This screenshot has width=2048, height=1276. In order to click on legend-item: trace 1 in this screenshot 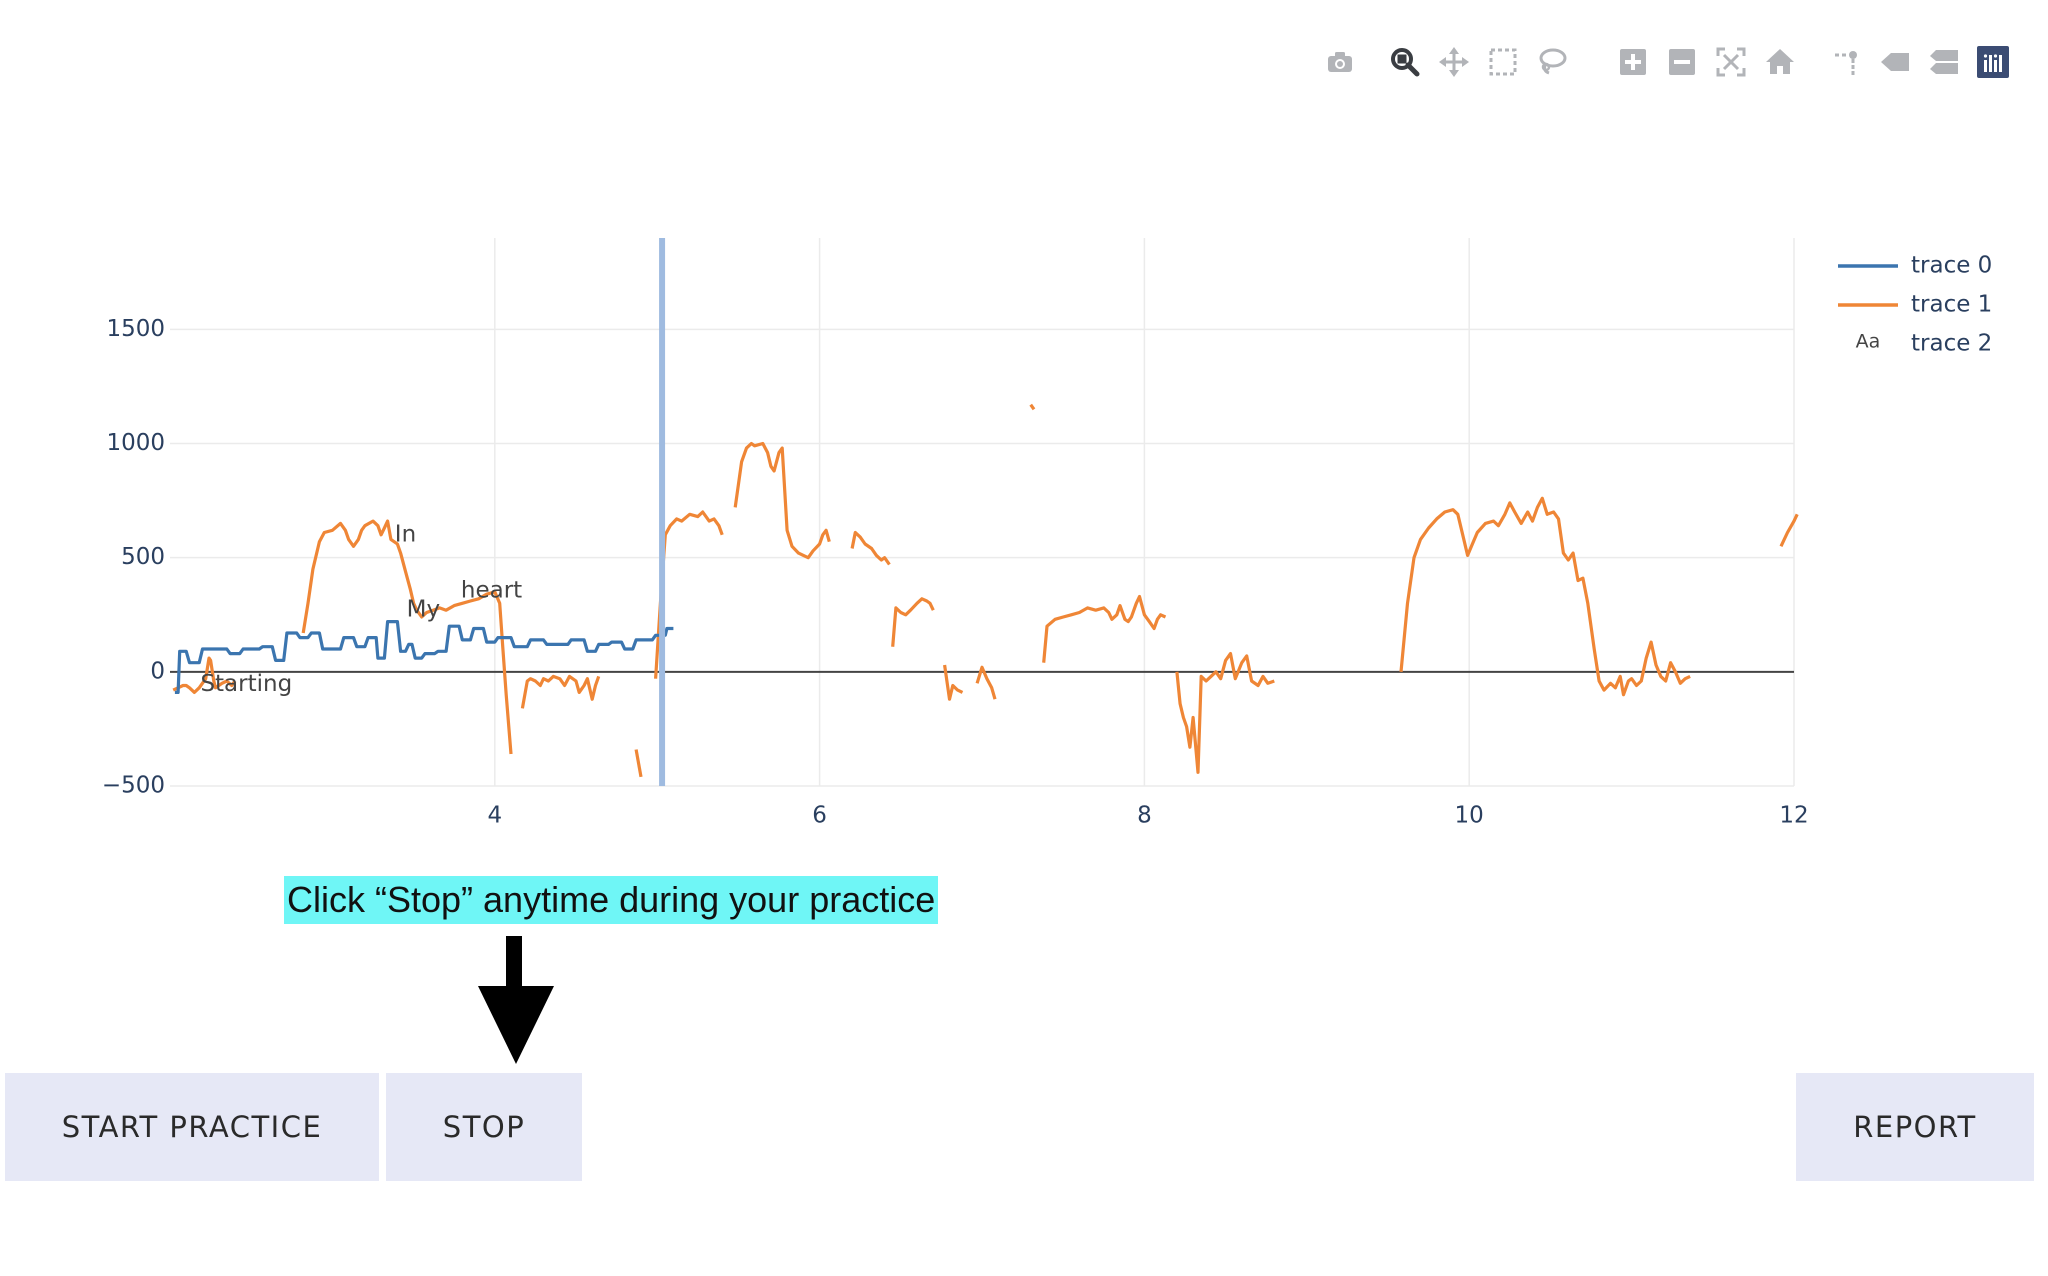, I will do `click(1915, 305)`.